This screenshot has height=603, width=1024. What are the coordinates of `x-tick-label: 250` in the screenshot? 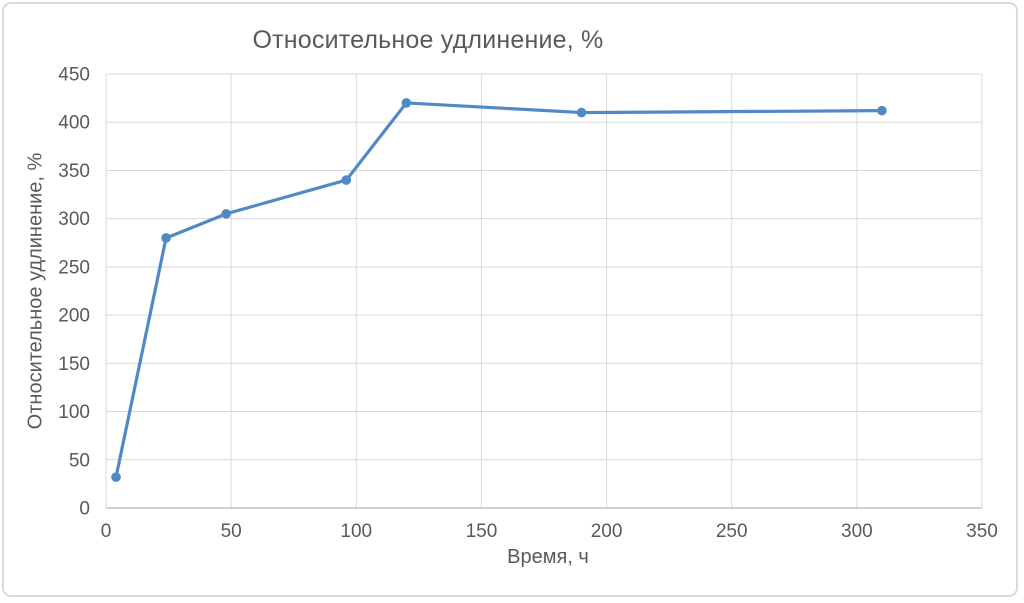 It's located at (732, 531).